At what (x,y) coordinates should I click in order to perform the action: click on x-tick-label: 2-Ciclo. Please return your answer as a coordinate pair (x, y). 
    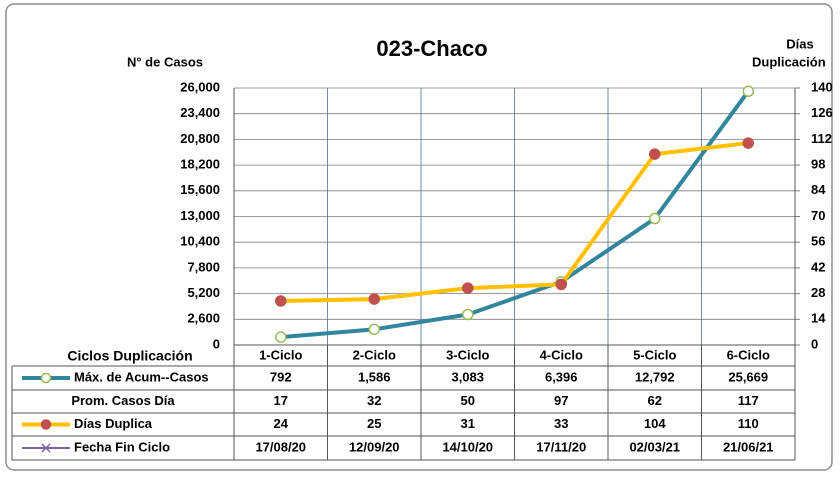
    Looking at the image, I should click on (374, 354).